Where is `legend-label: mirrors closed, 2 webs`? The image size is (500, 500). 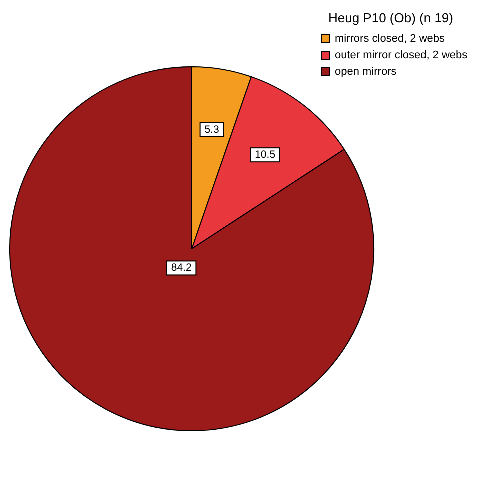 legend-label: mirrors closed, 2 webs is located at coordinates (390, 39).